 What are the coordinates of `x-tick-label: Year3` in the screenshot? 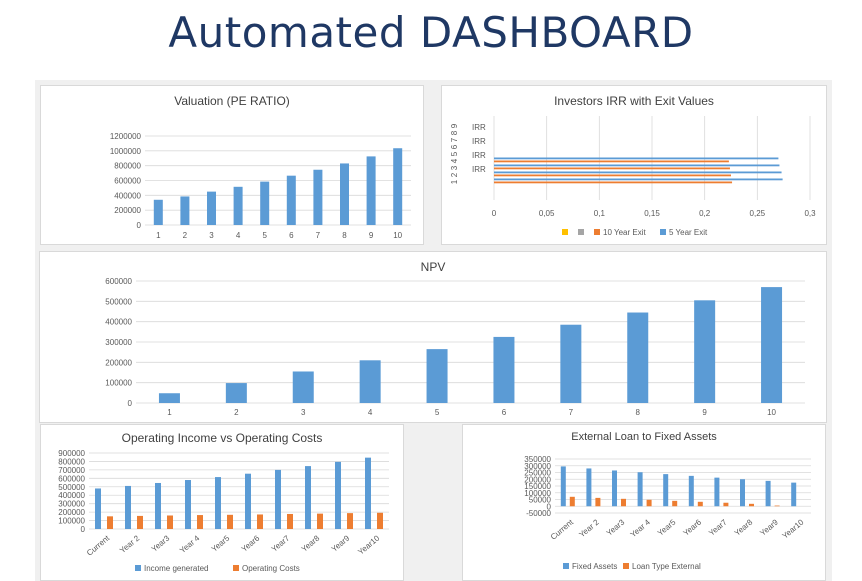 It's located at (616, 527).